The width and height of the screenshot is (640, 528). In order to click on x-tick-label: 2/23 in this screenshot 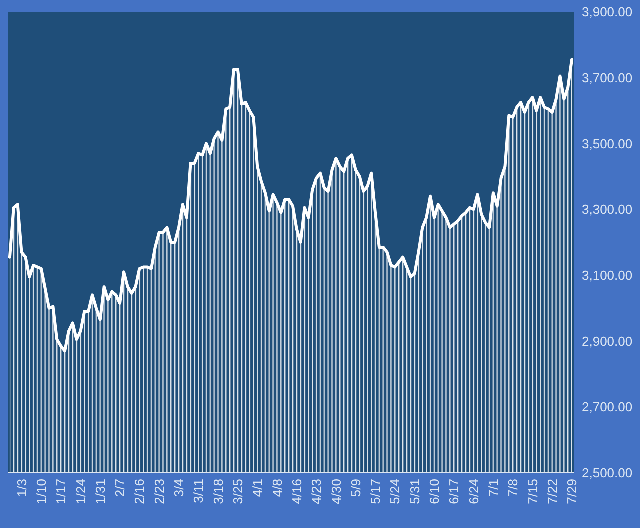, I will do `click(159, 491)`.